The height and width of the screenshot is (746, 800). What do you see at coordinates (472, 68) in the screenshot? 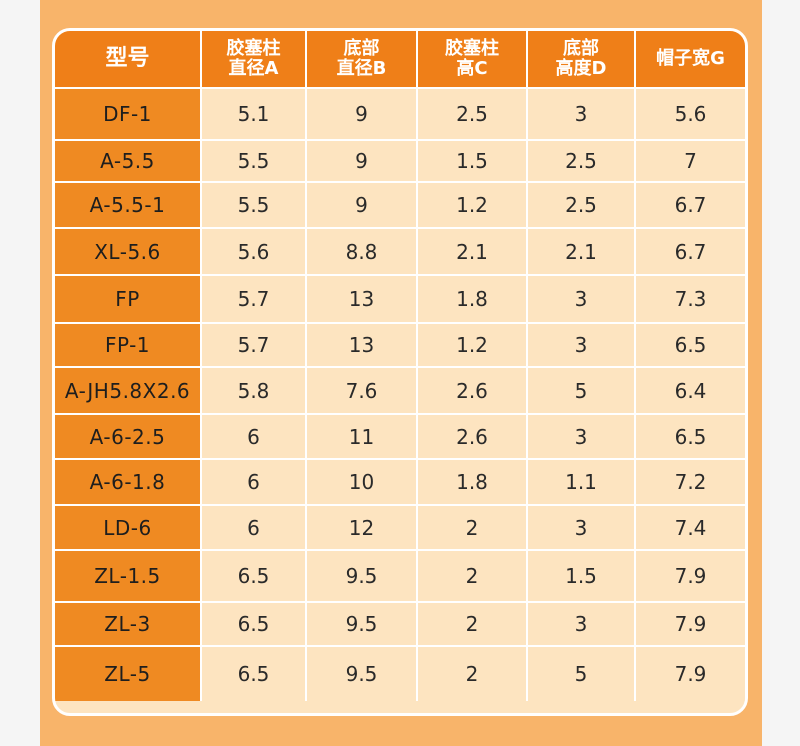
I see `header-line2: 高C` at bounding box center [472, 68].